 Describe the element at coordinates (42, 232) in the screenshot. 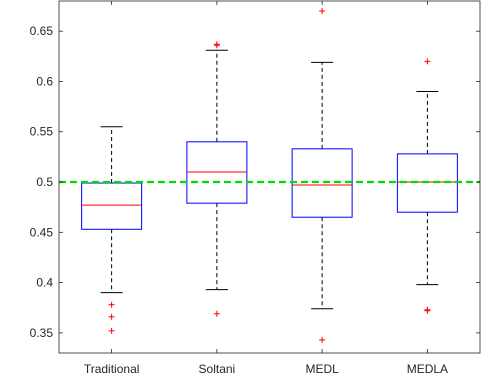

I see `y-tick-label: 0.45` at that location.